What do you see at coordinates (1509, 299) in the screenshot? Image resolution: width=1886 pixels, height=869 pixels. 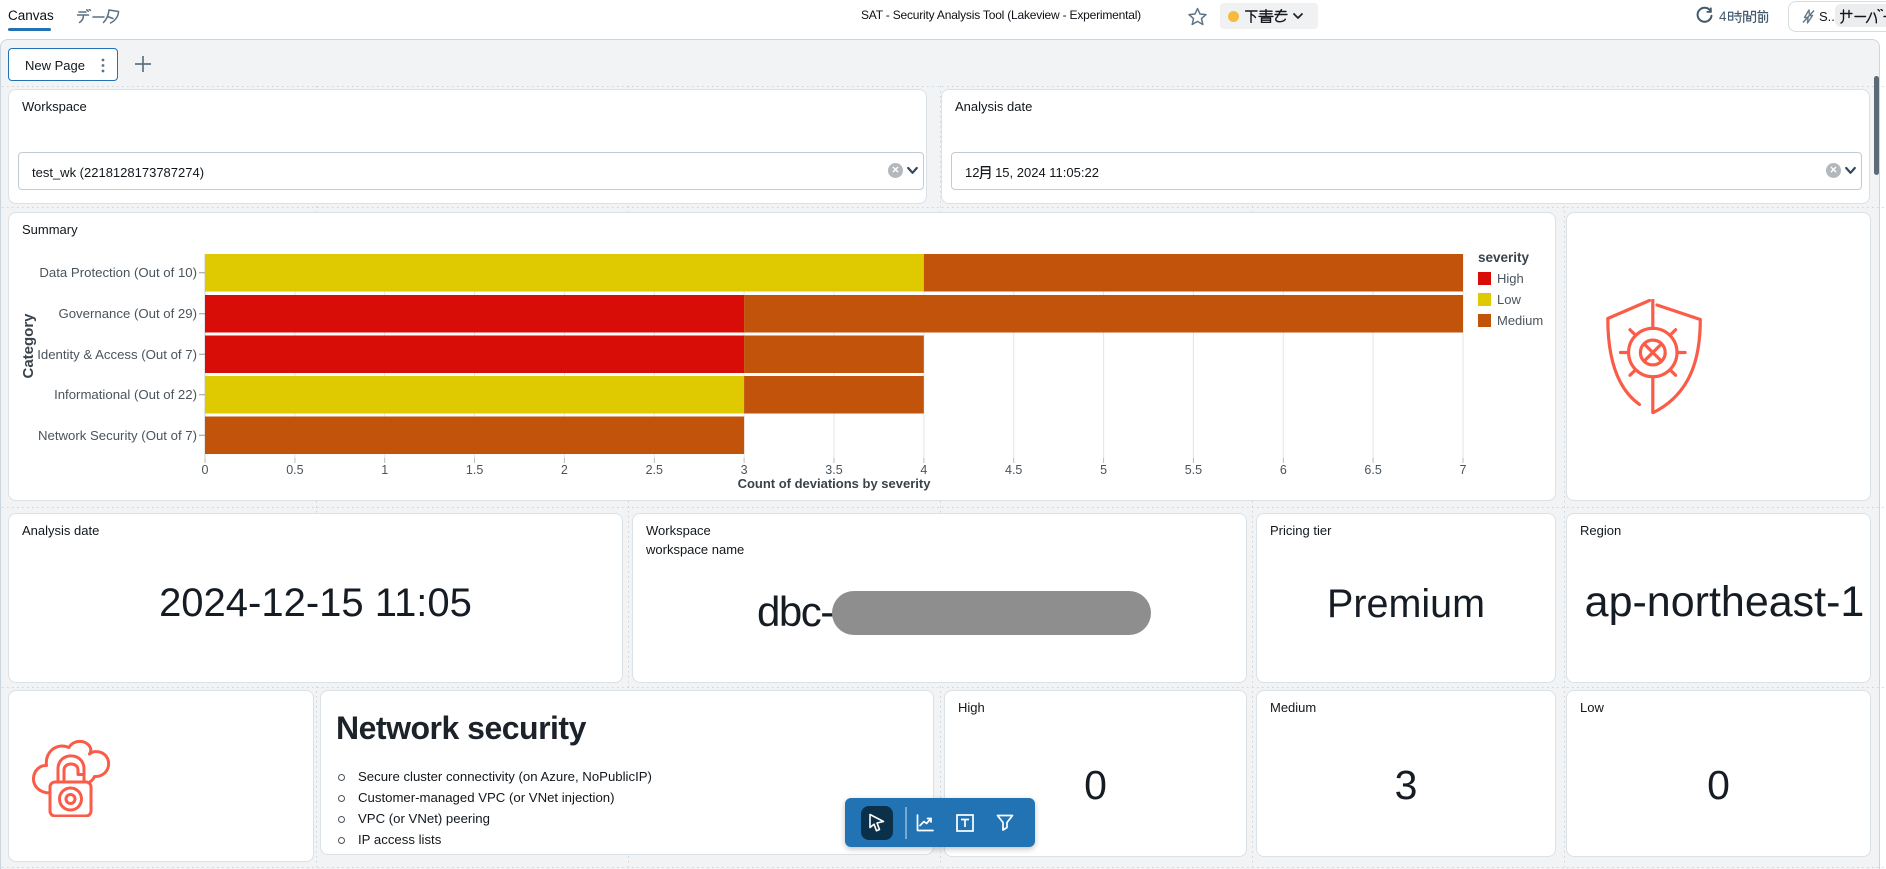 I see `svg-text: Low` at bounding box center [1509, 299].